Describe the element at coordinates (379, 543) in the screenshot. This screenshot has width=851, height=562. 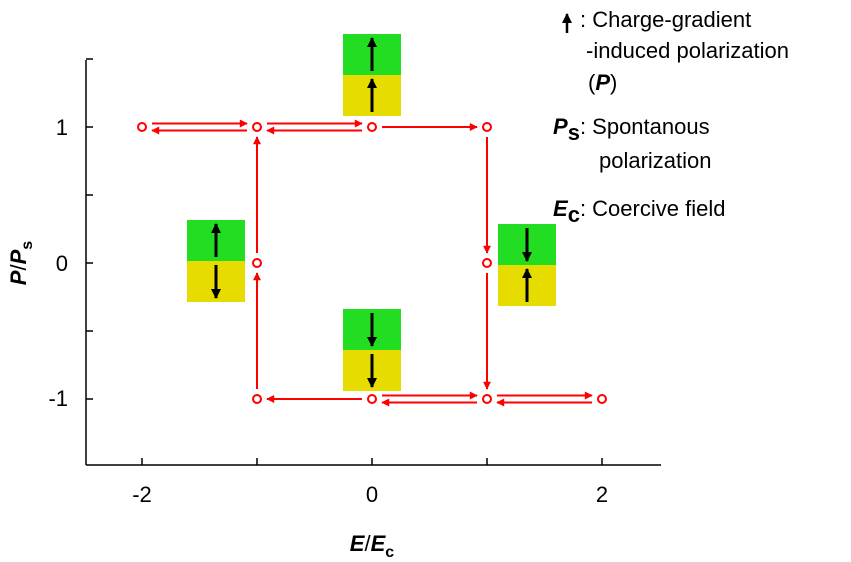
I see `x-axis-label-denominator: E` at that location.